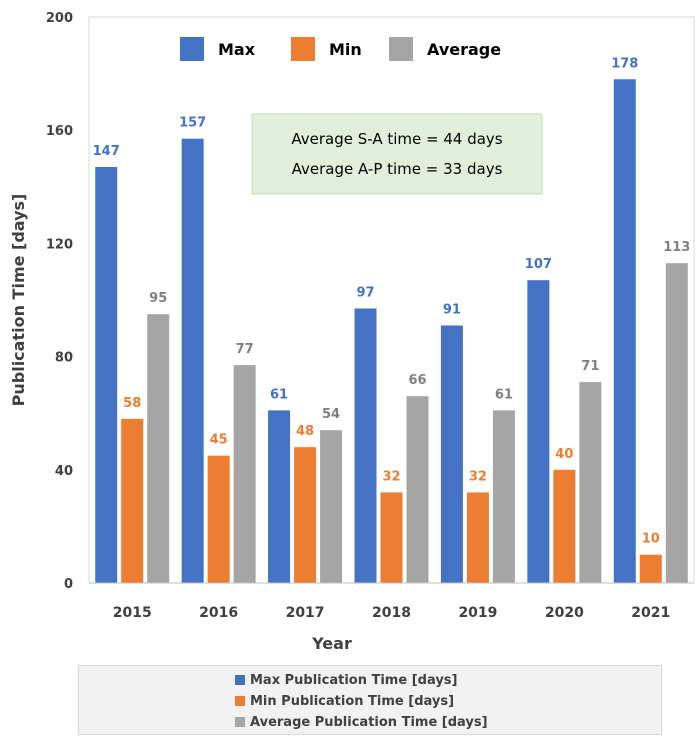  I want to click on y-axis-title: Publication Time [days], so click(18, 300).